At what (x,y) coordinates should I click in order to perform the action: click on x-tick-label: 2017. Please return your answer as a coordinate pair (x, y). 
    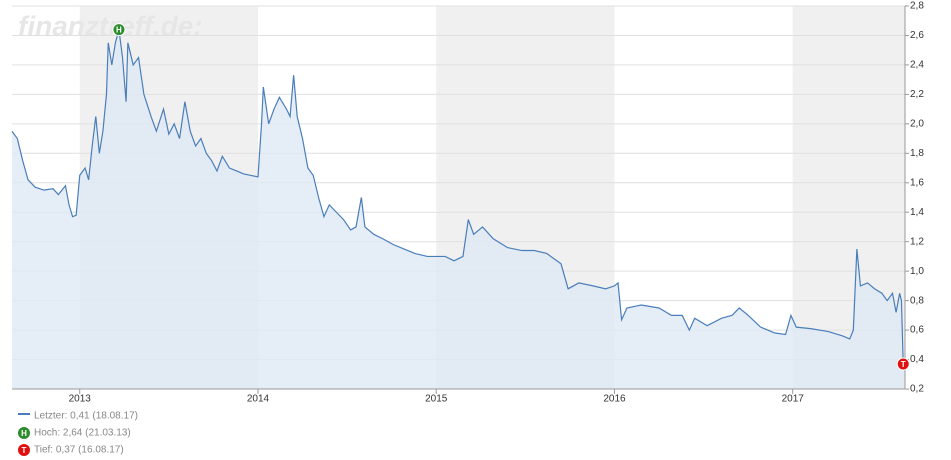
    Looking at the image, I should click on (793, 399).